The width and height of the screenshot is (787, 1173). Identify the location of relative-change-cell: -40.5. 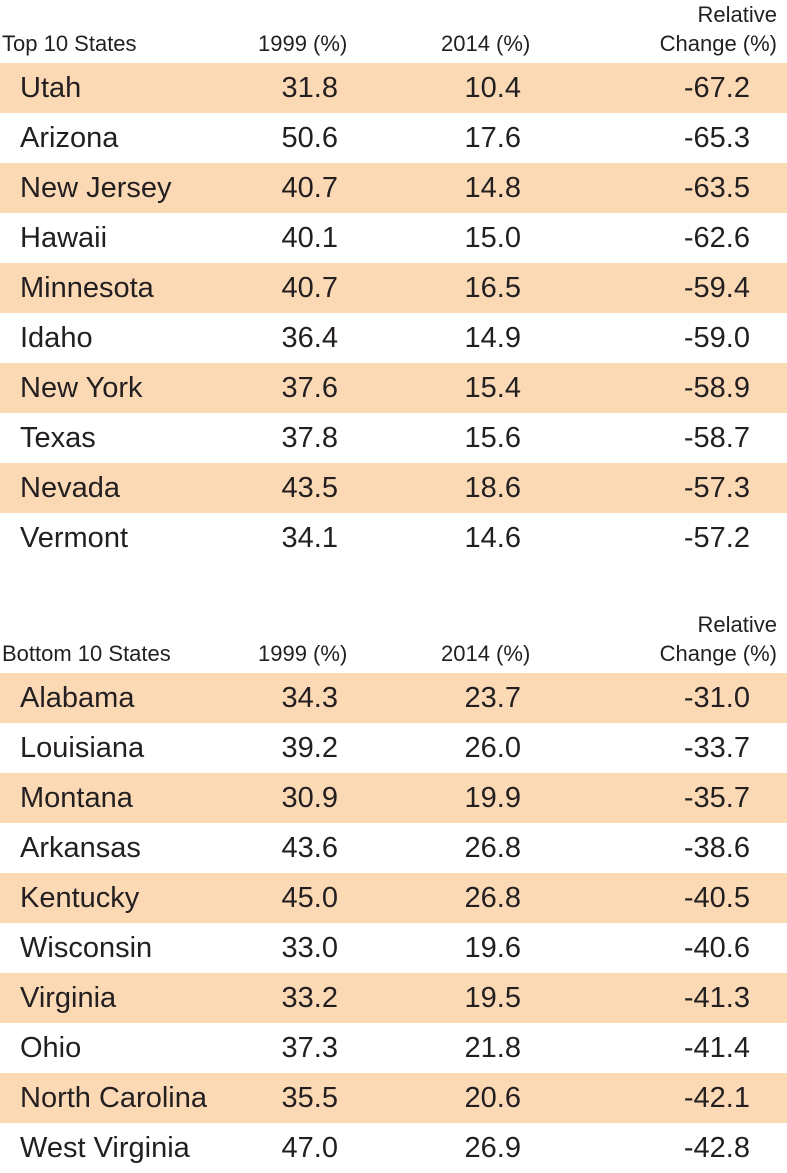
(716, 898).